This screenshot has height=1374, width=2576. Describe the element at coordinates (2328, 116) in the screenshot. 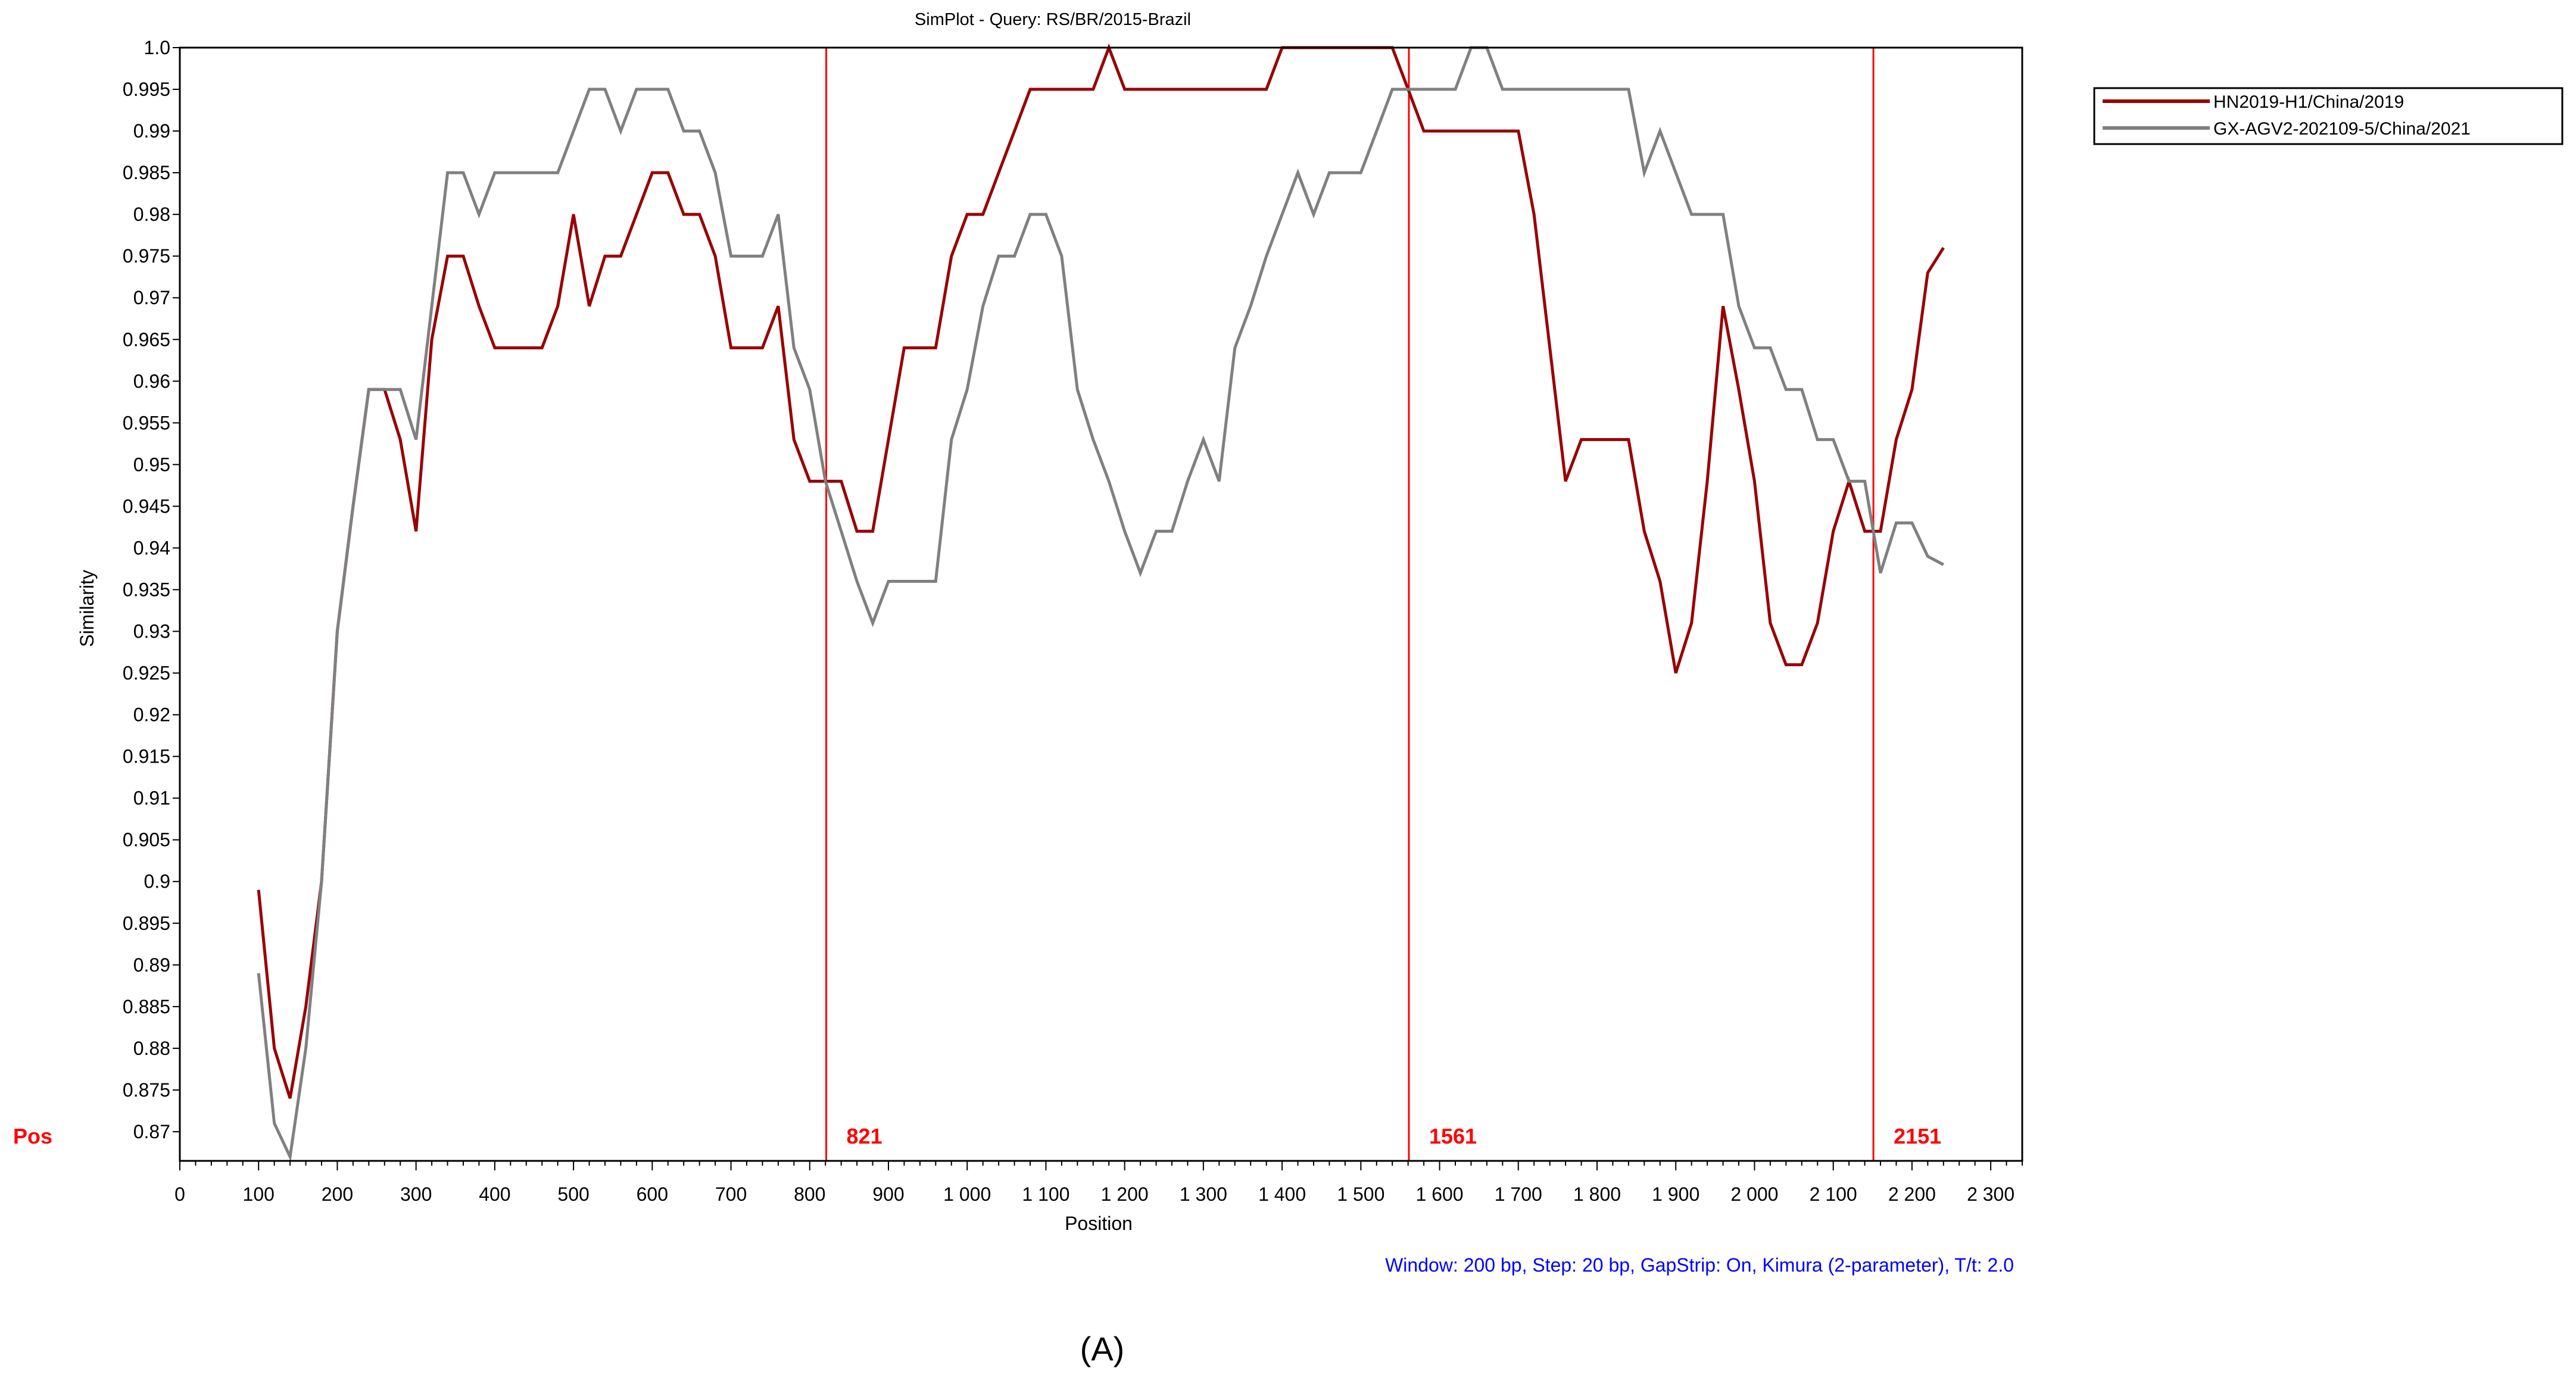

I see `legend-box` at that location.